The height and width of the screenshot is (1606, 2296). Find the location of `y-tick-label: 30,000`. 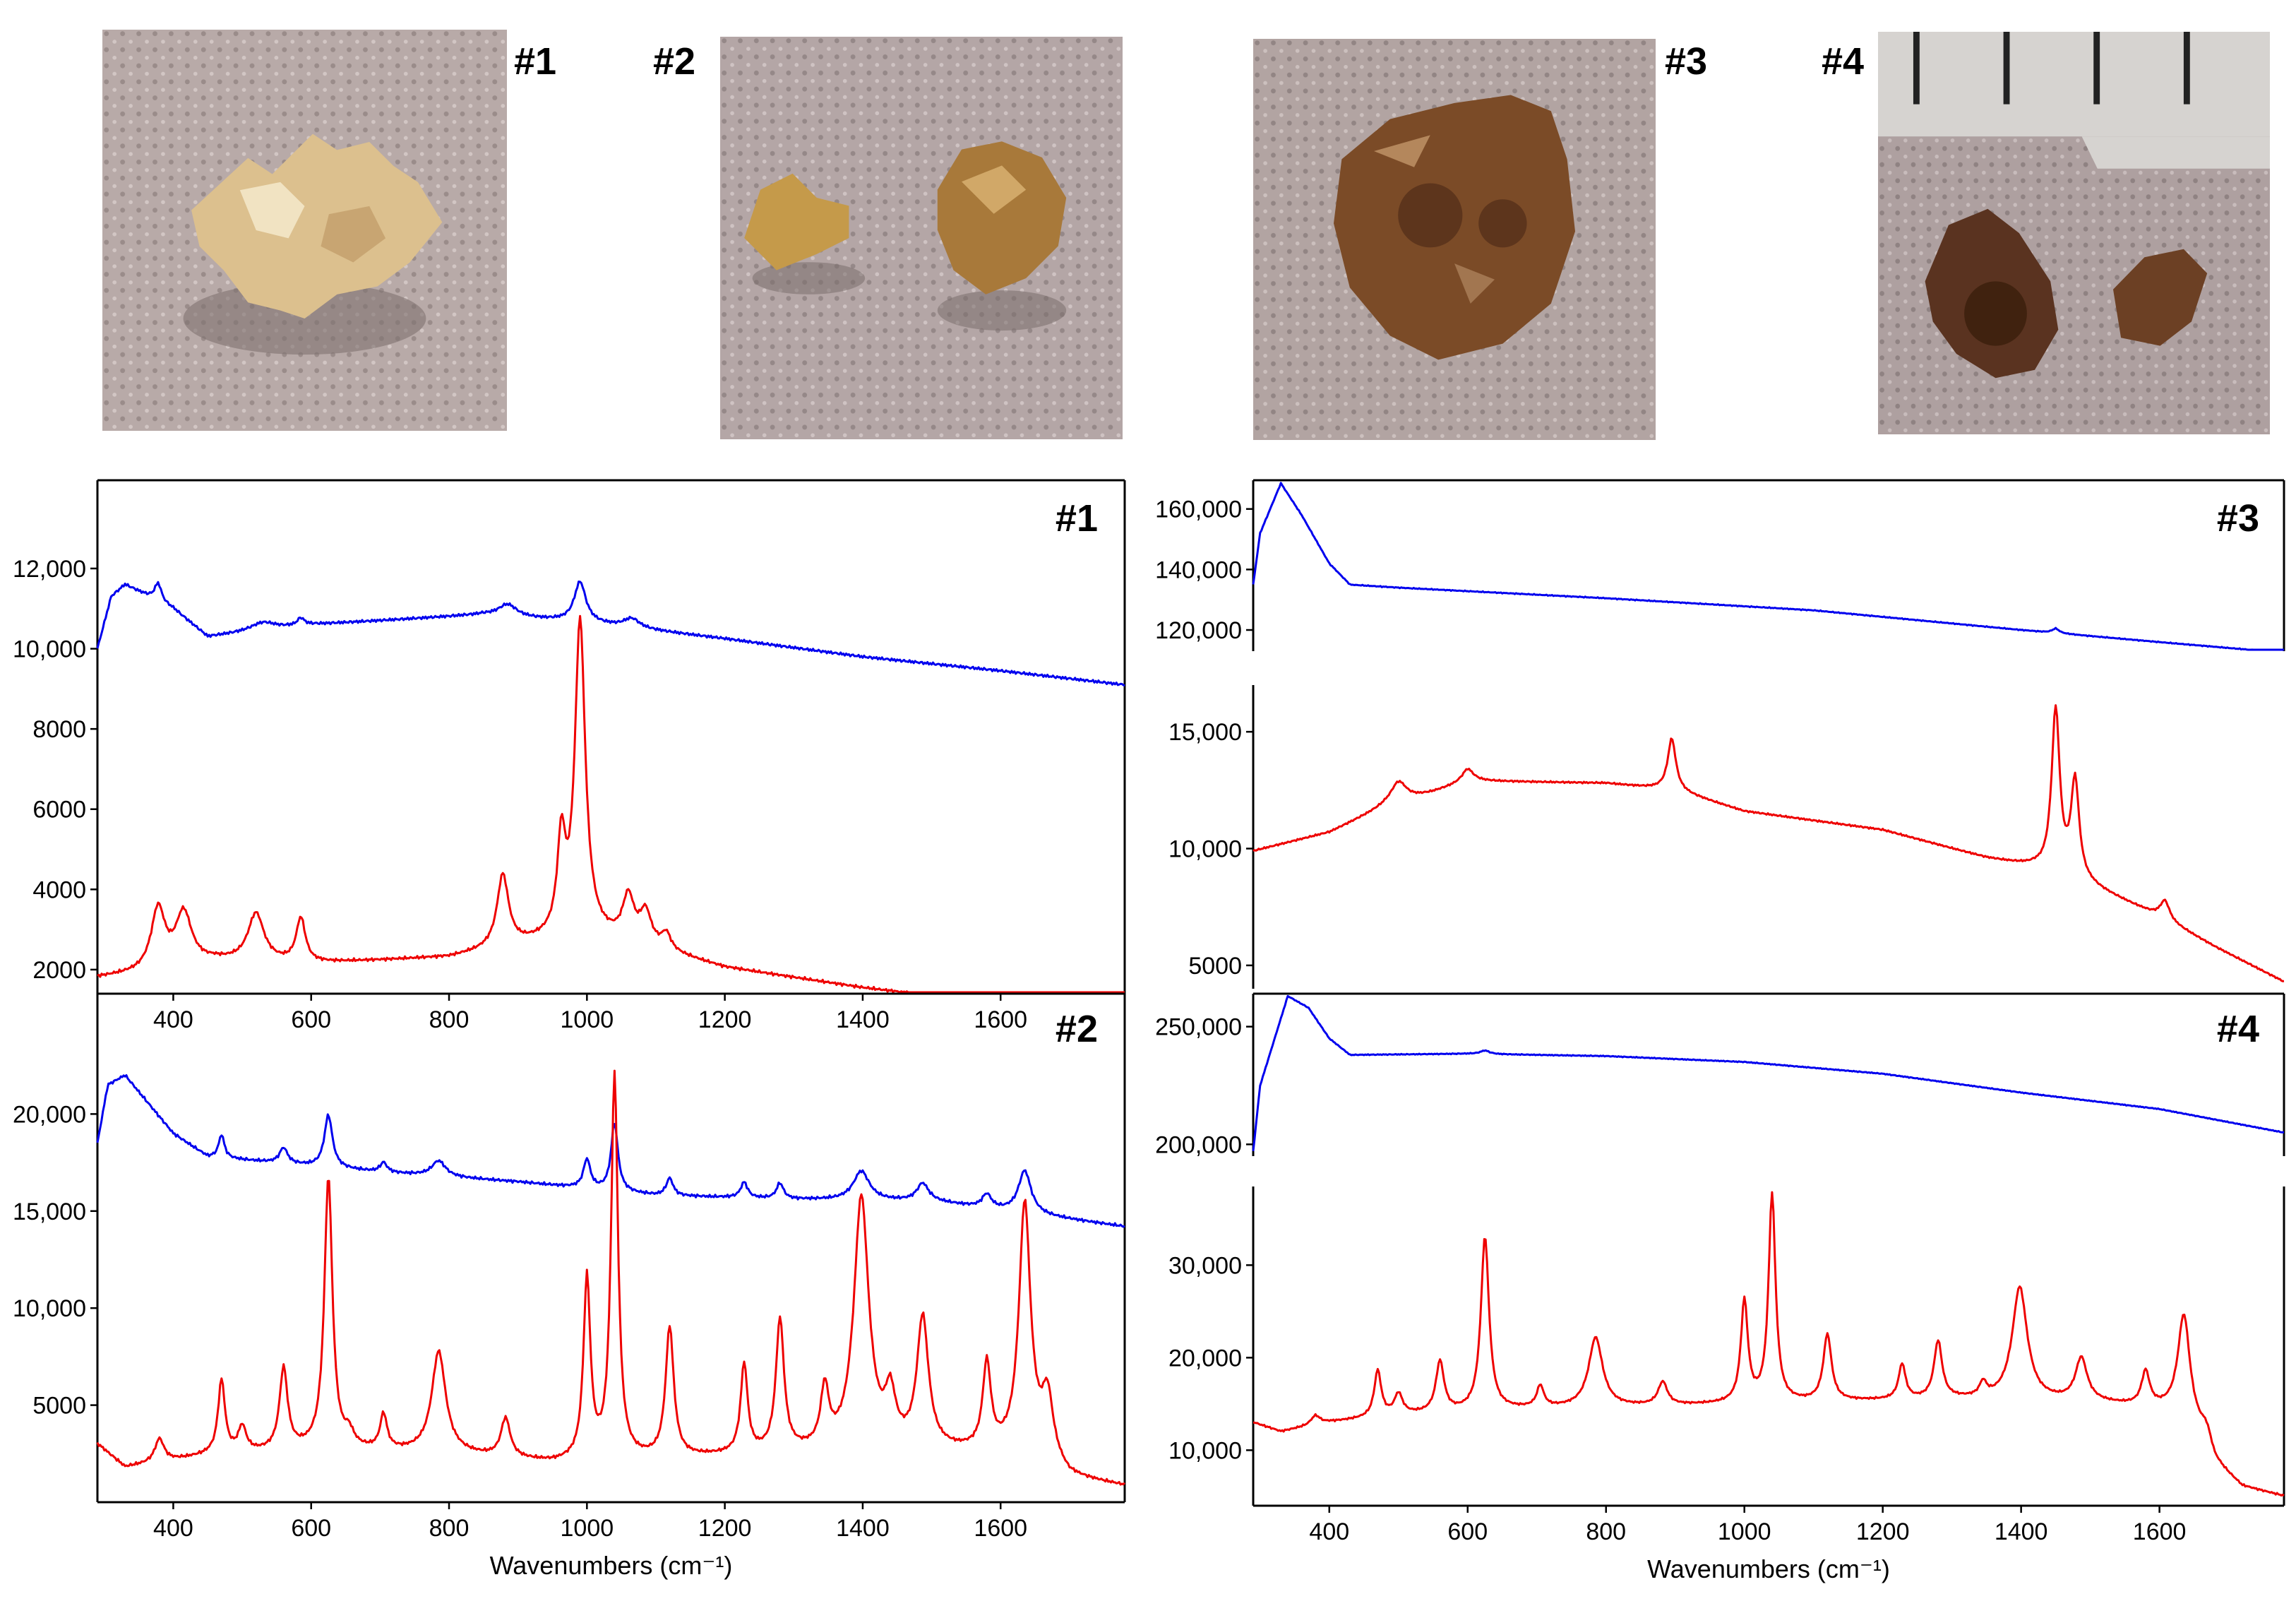

y-tick-label: 30,000 is located at coordinates (1205, 1265).